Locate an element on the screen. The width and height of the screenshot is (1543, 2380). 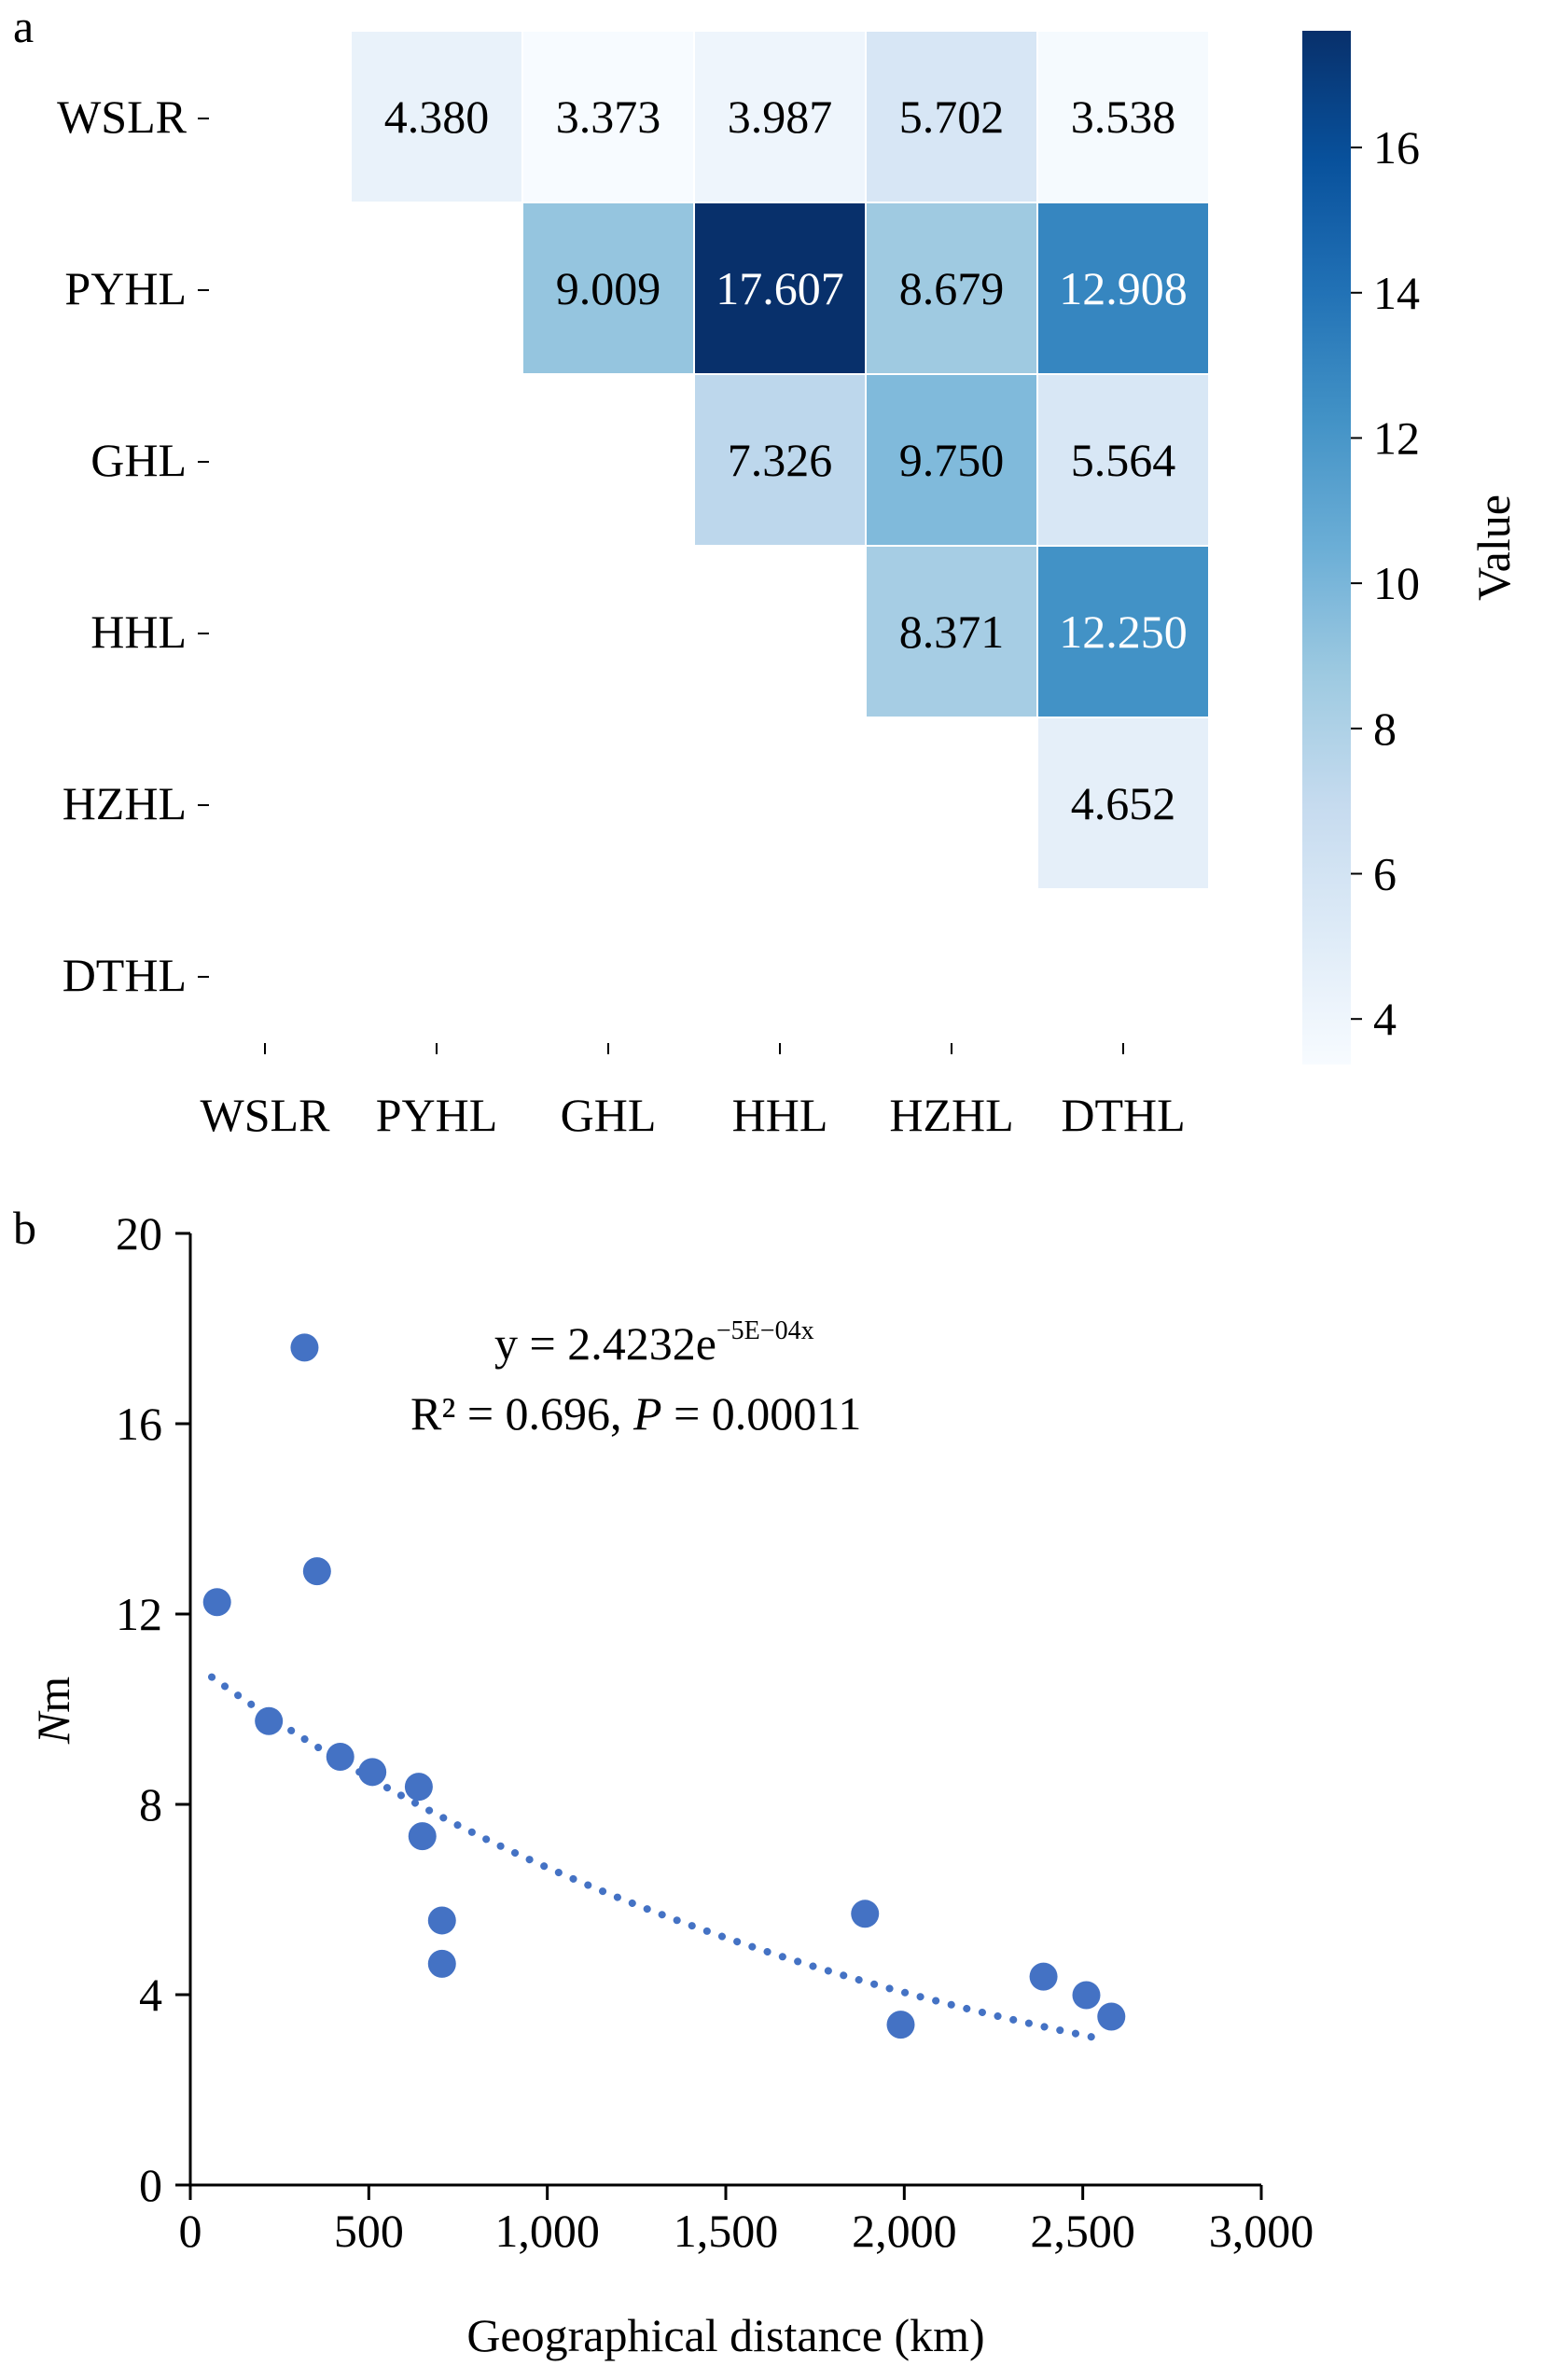
equation-text: y = 2.4232e−5E−04x is located at coordinates (654, 1343).